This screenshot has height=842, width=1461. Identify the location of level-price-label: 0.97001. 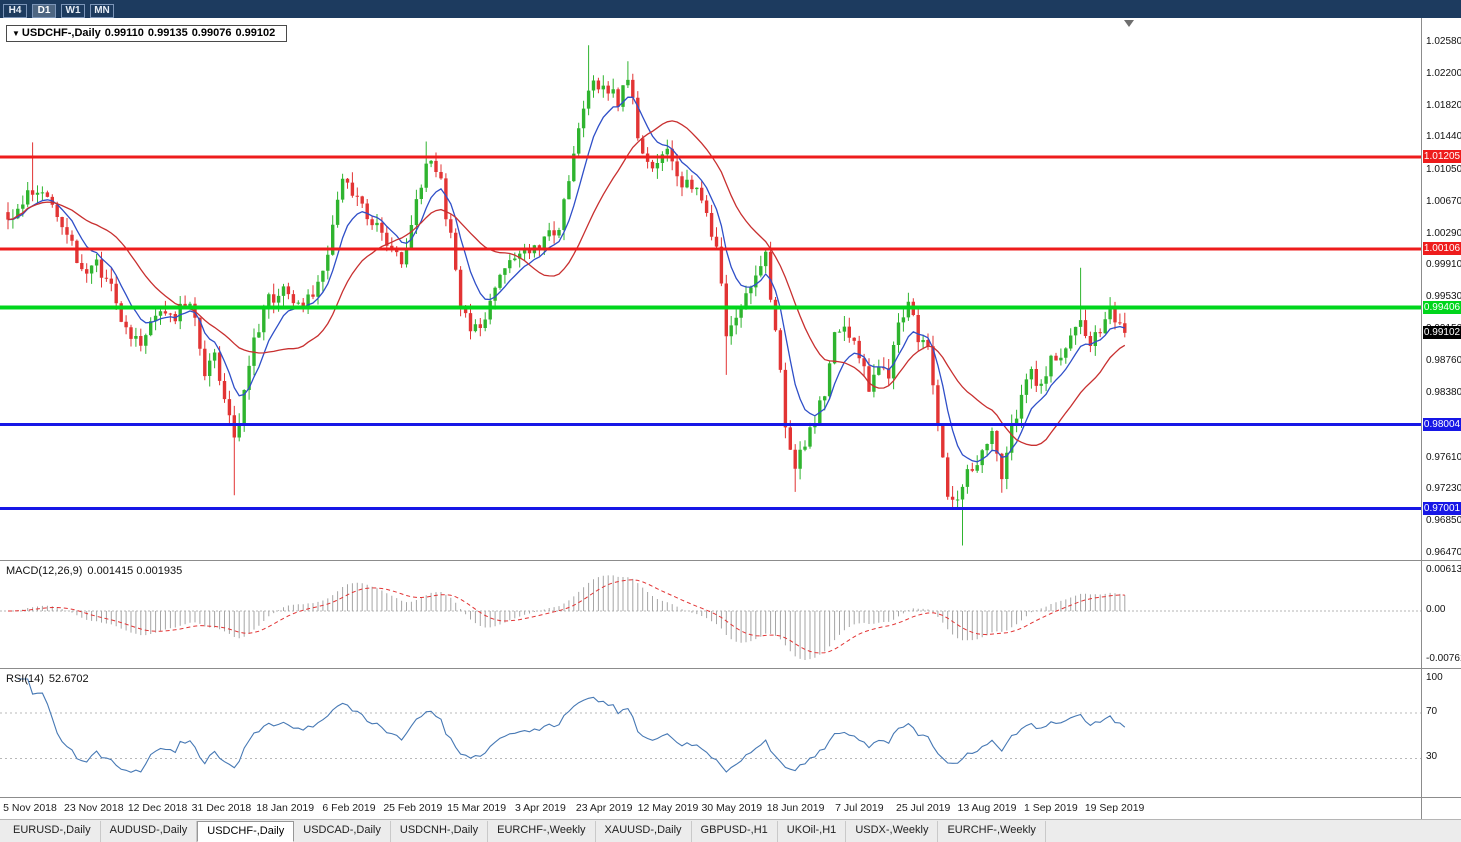
(1442, 509).